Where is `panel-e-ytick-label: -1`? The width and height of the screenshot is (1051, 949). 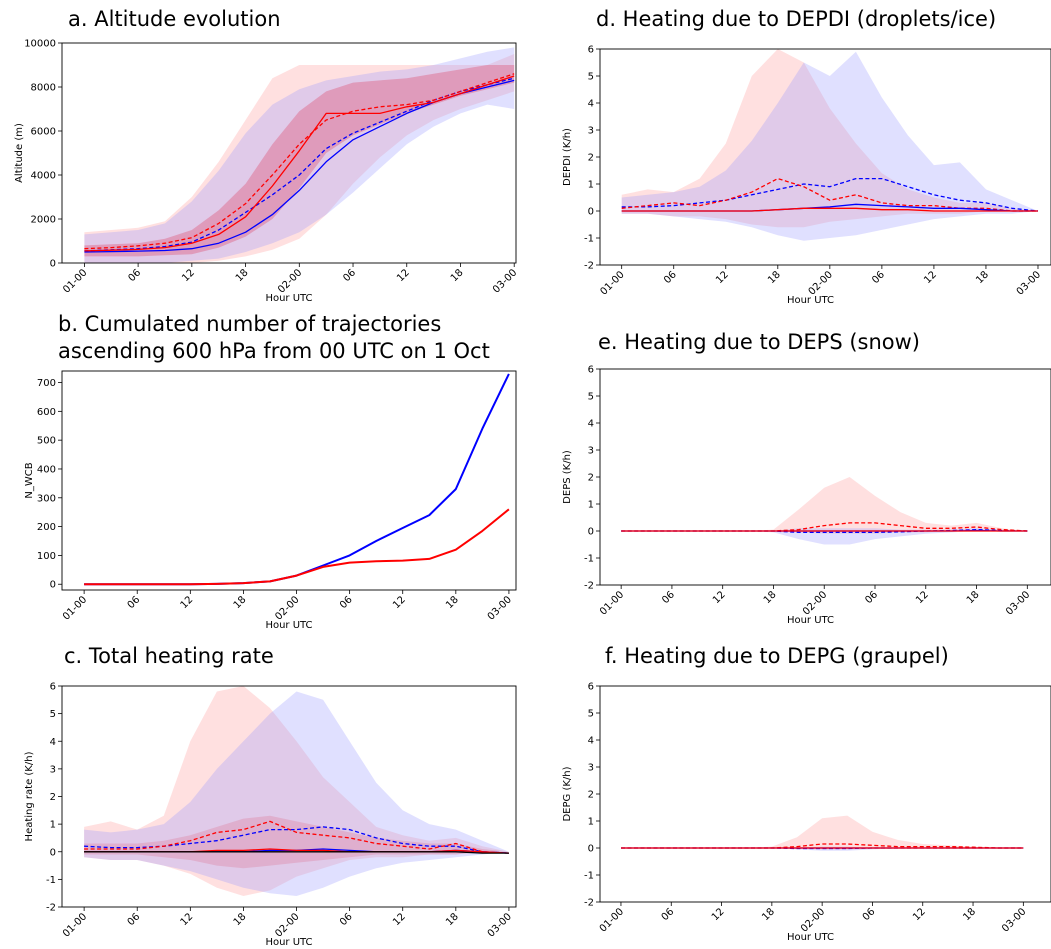 panel-e-ytick-label: -1 is located at coordinates (589, 559).